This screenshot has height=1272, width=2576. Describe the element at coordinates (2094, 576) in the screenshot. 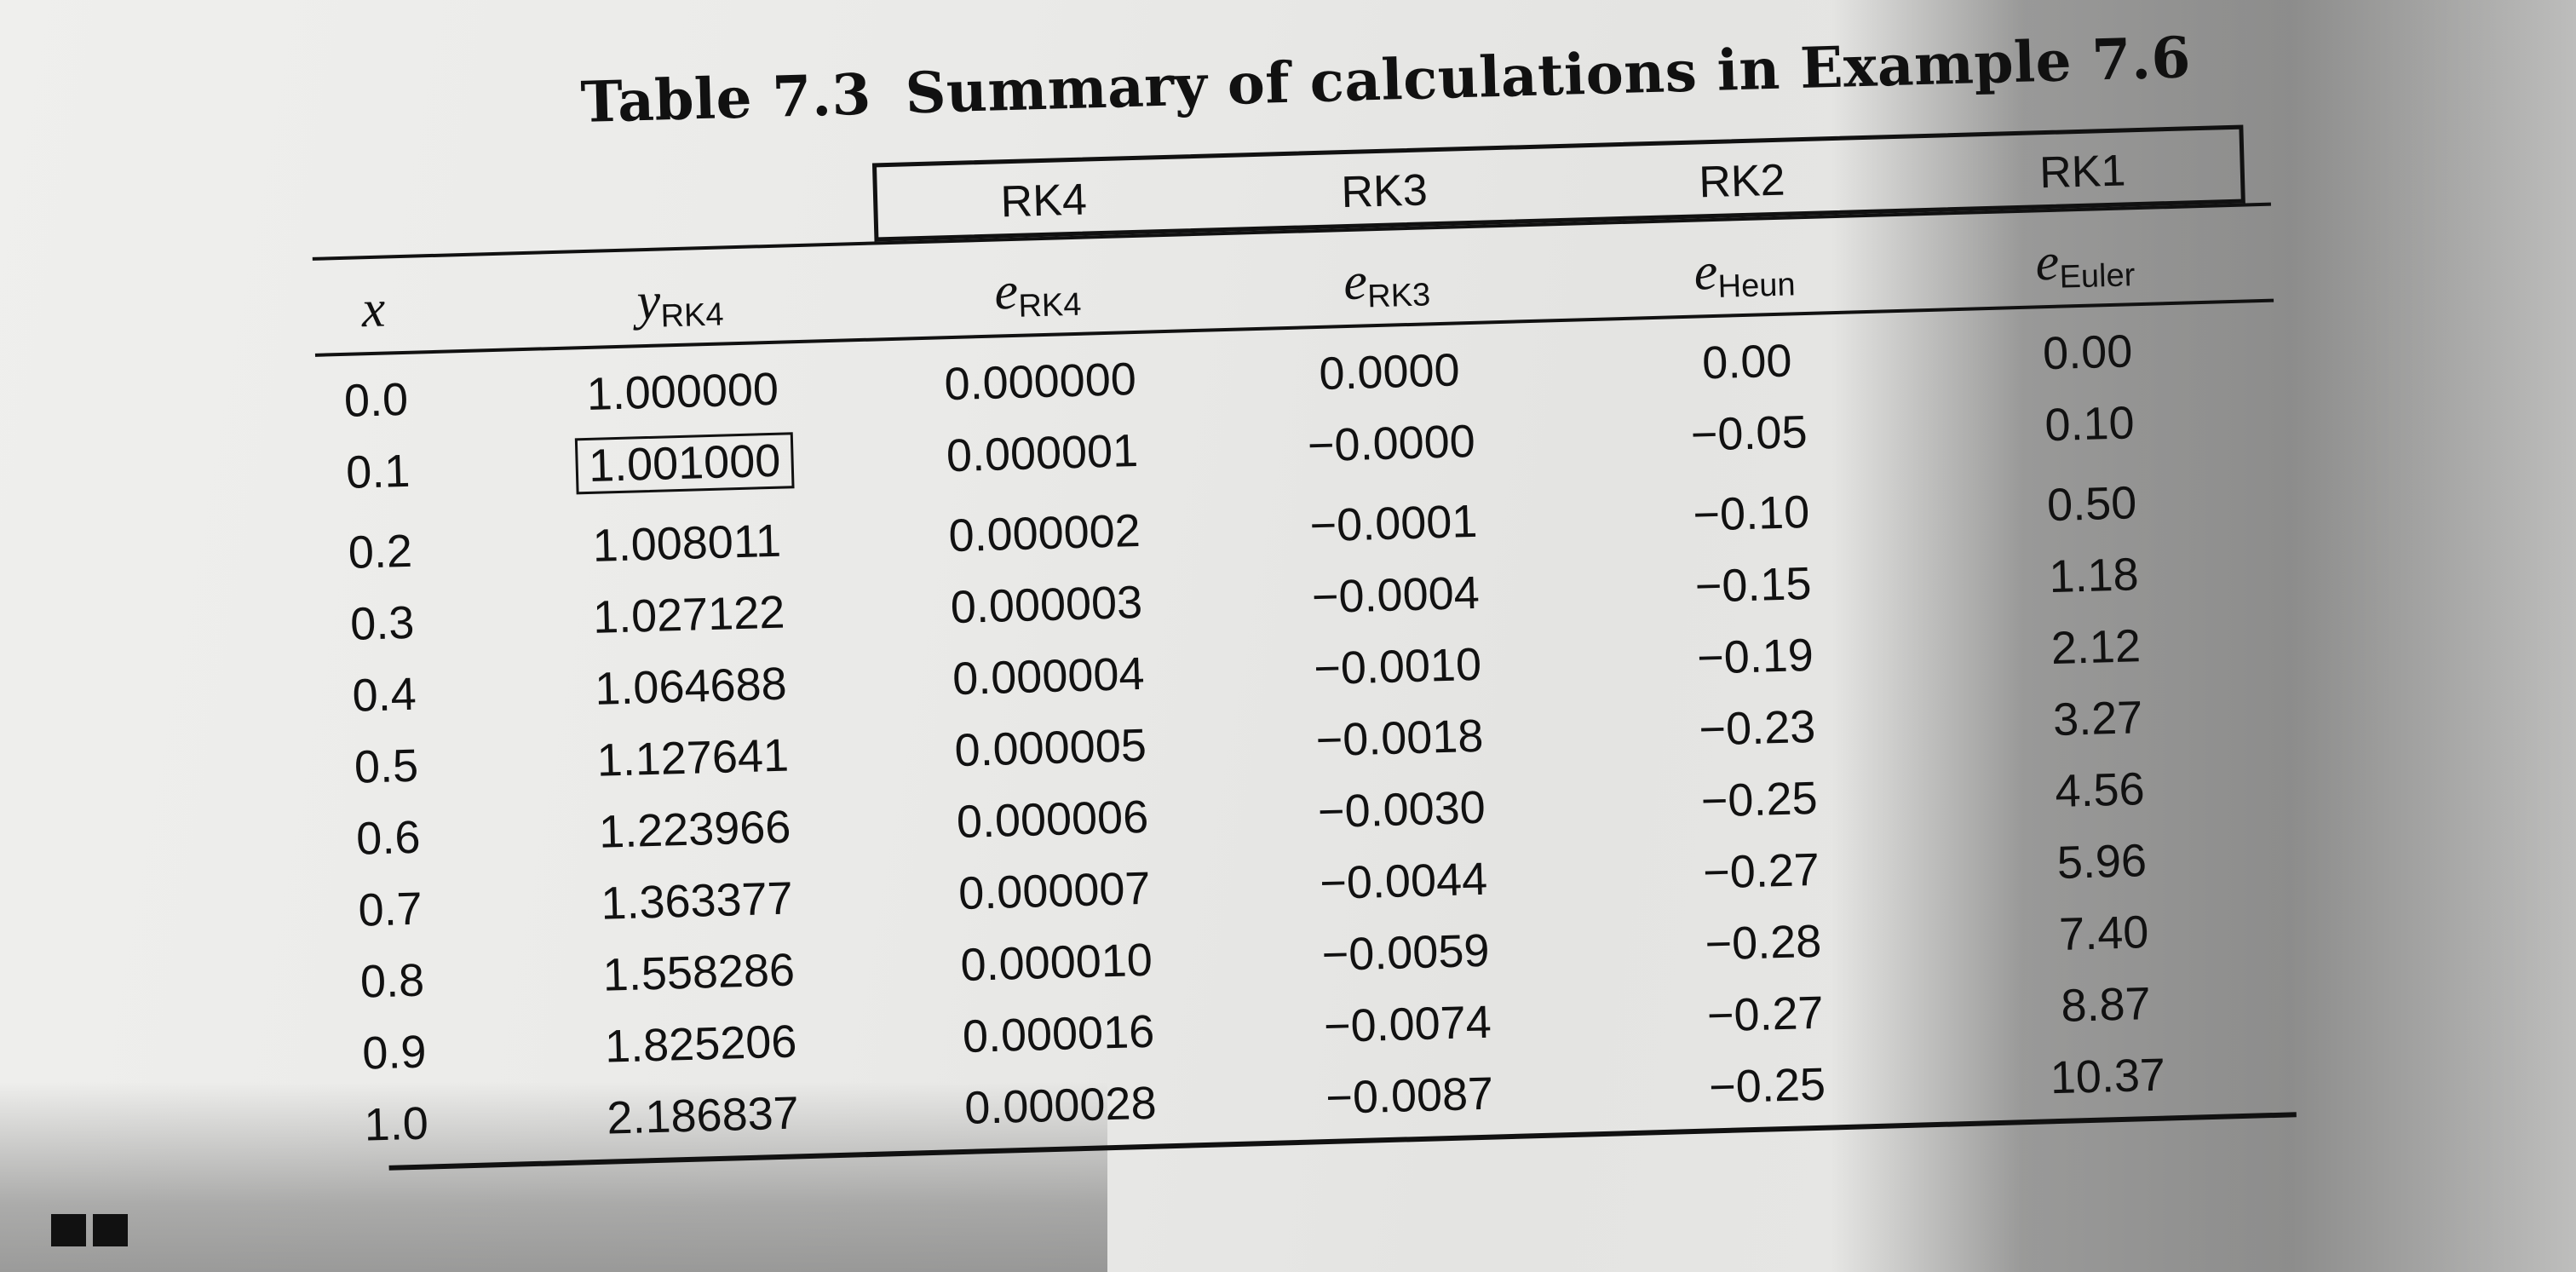

I see `cell-e-euler: 1.18` at that location.